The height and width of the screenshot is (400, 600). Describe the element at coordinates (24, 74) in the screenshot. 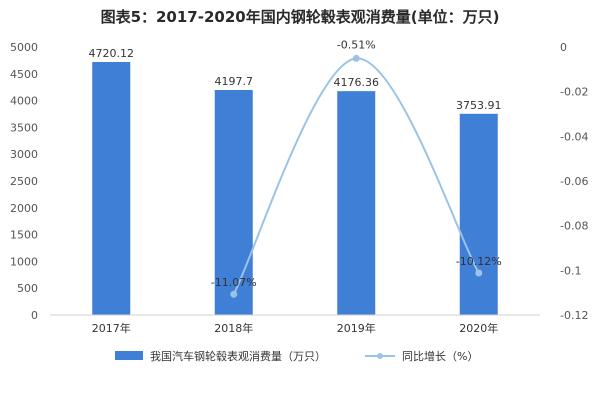

I see `left-axis-tick-label: 4500` at that location.